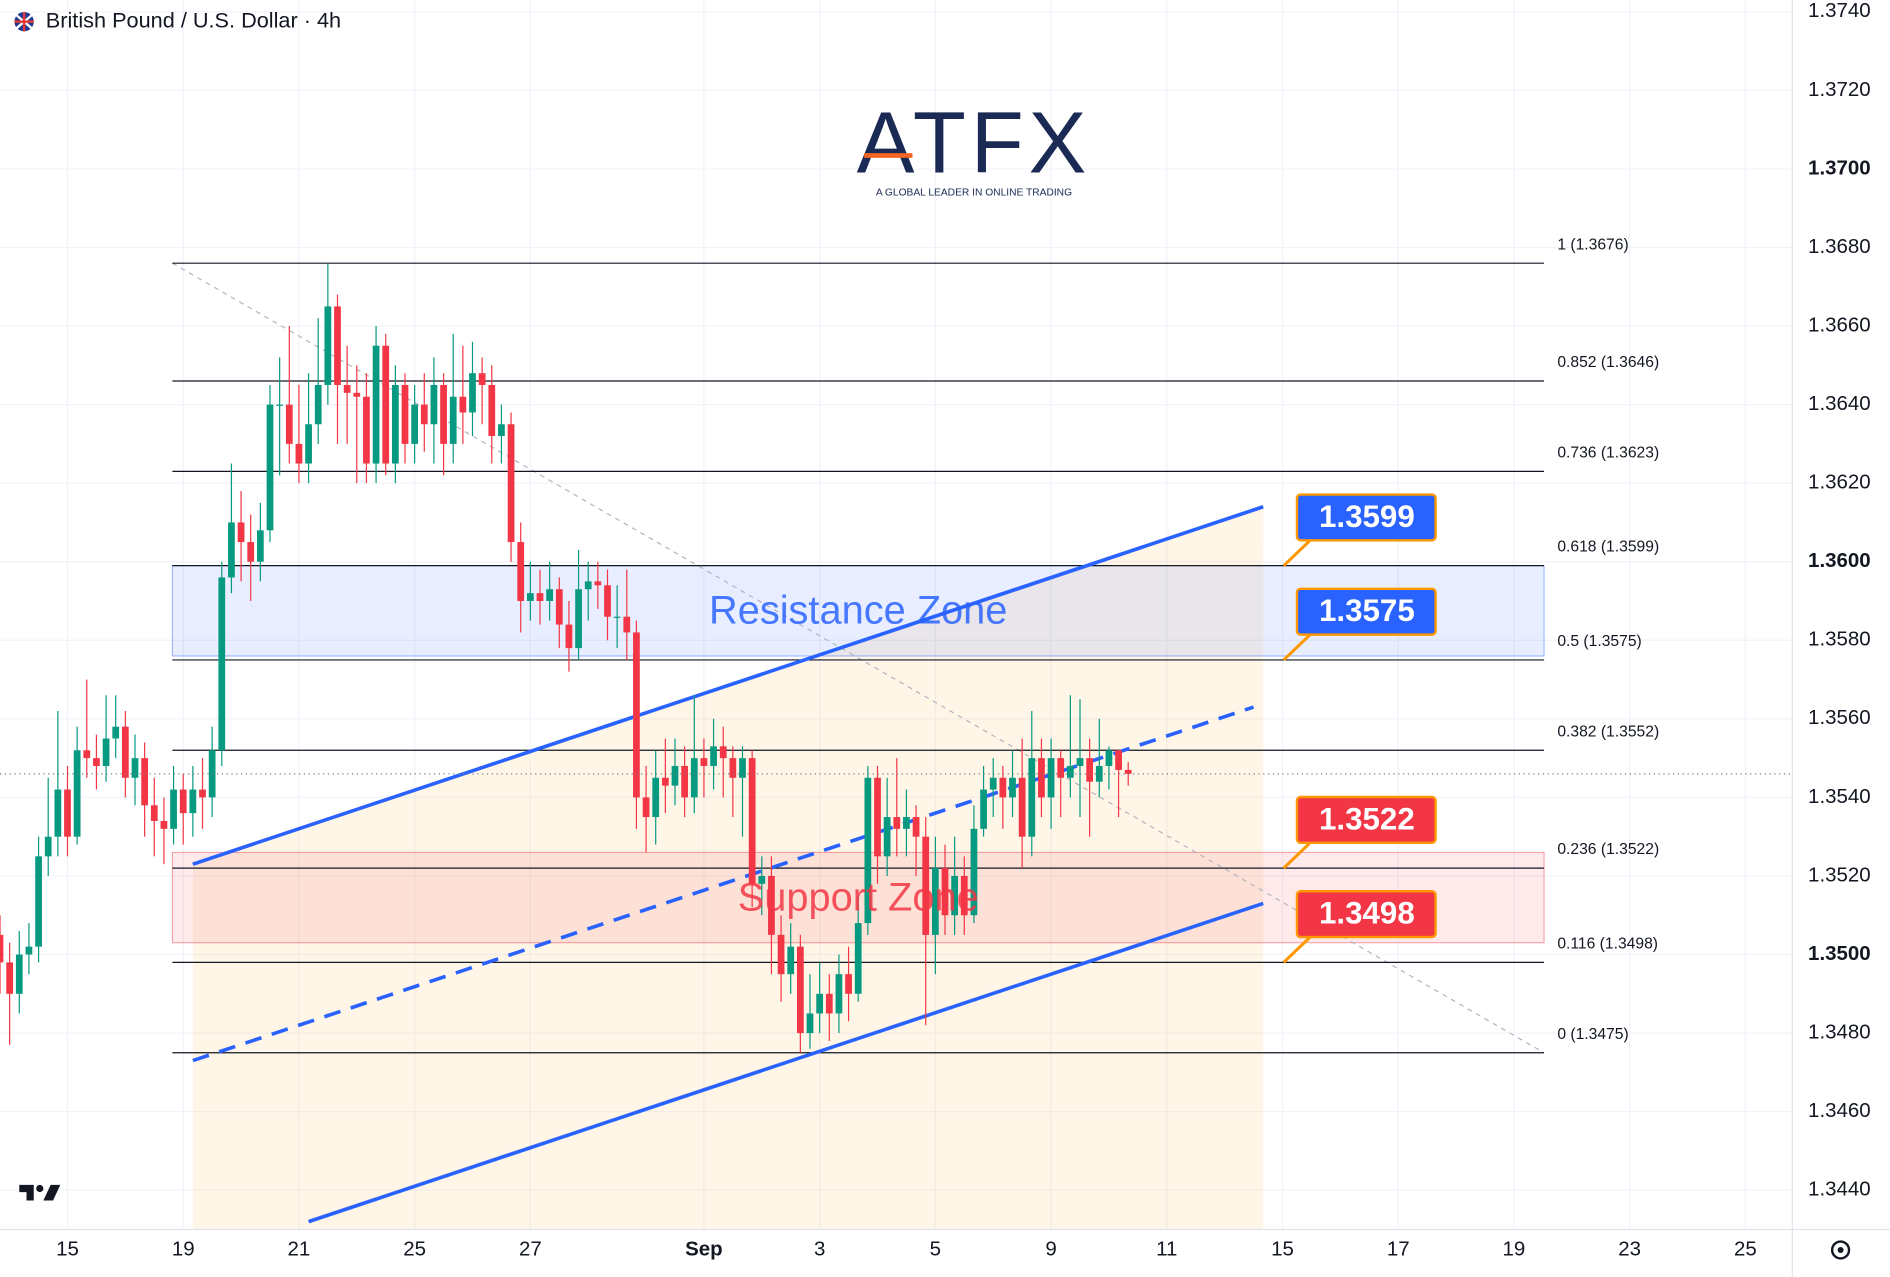  What do you see at coordinates (1839, 639) in the screenshot?
I see `y-tick-label: 1.3580` at bounding box center [1839, 639].